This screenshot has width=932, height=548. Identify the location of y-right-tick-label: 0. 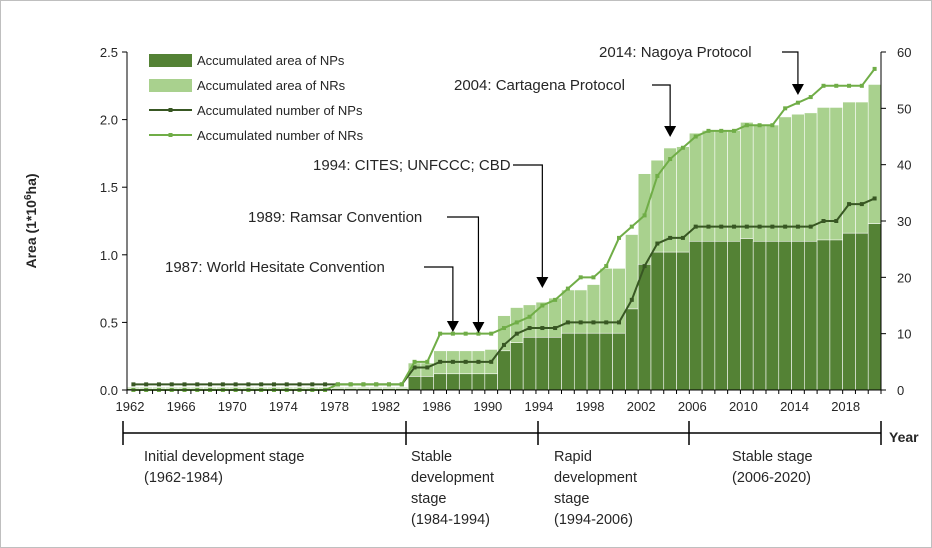
(900, 390).